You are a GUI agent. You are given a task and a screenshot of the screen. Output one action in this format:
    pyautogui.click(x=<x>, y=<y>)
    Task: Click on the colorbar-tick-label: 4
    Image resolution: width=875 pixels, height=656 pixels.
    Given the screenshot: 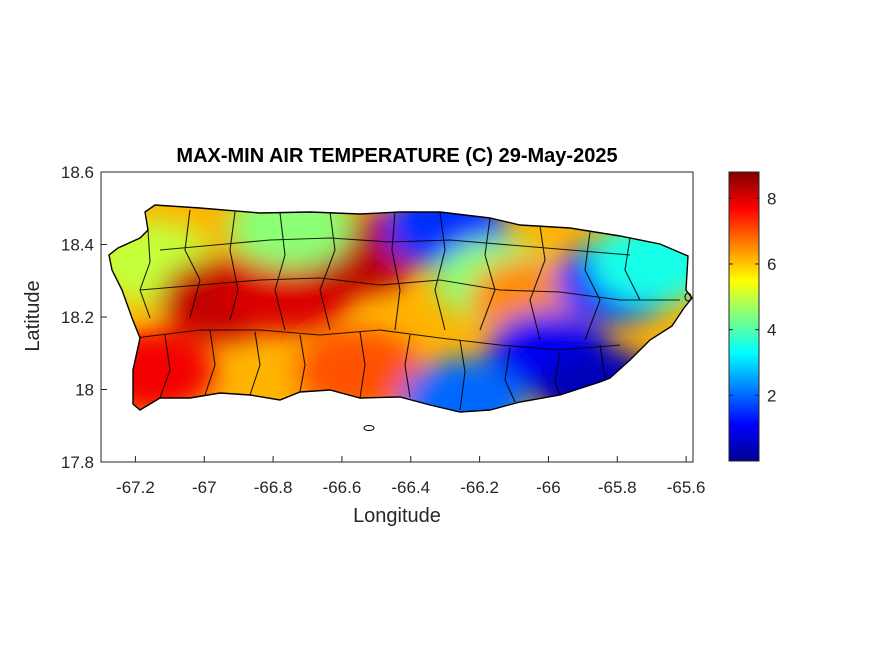 What is the action you would take?
    pyautogui.click(x=771, y=330)
    